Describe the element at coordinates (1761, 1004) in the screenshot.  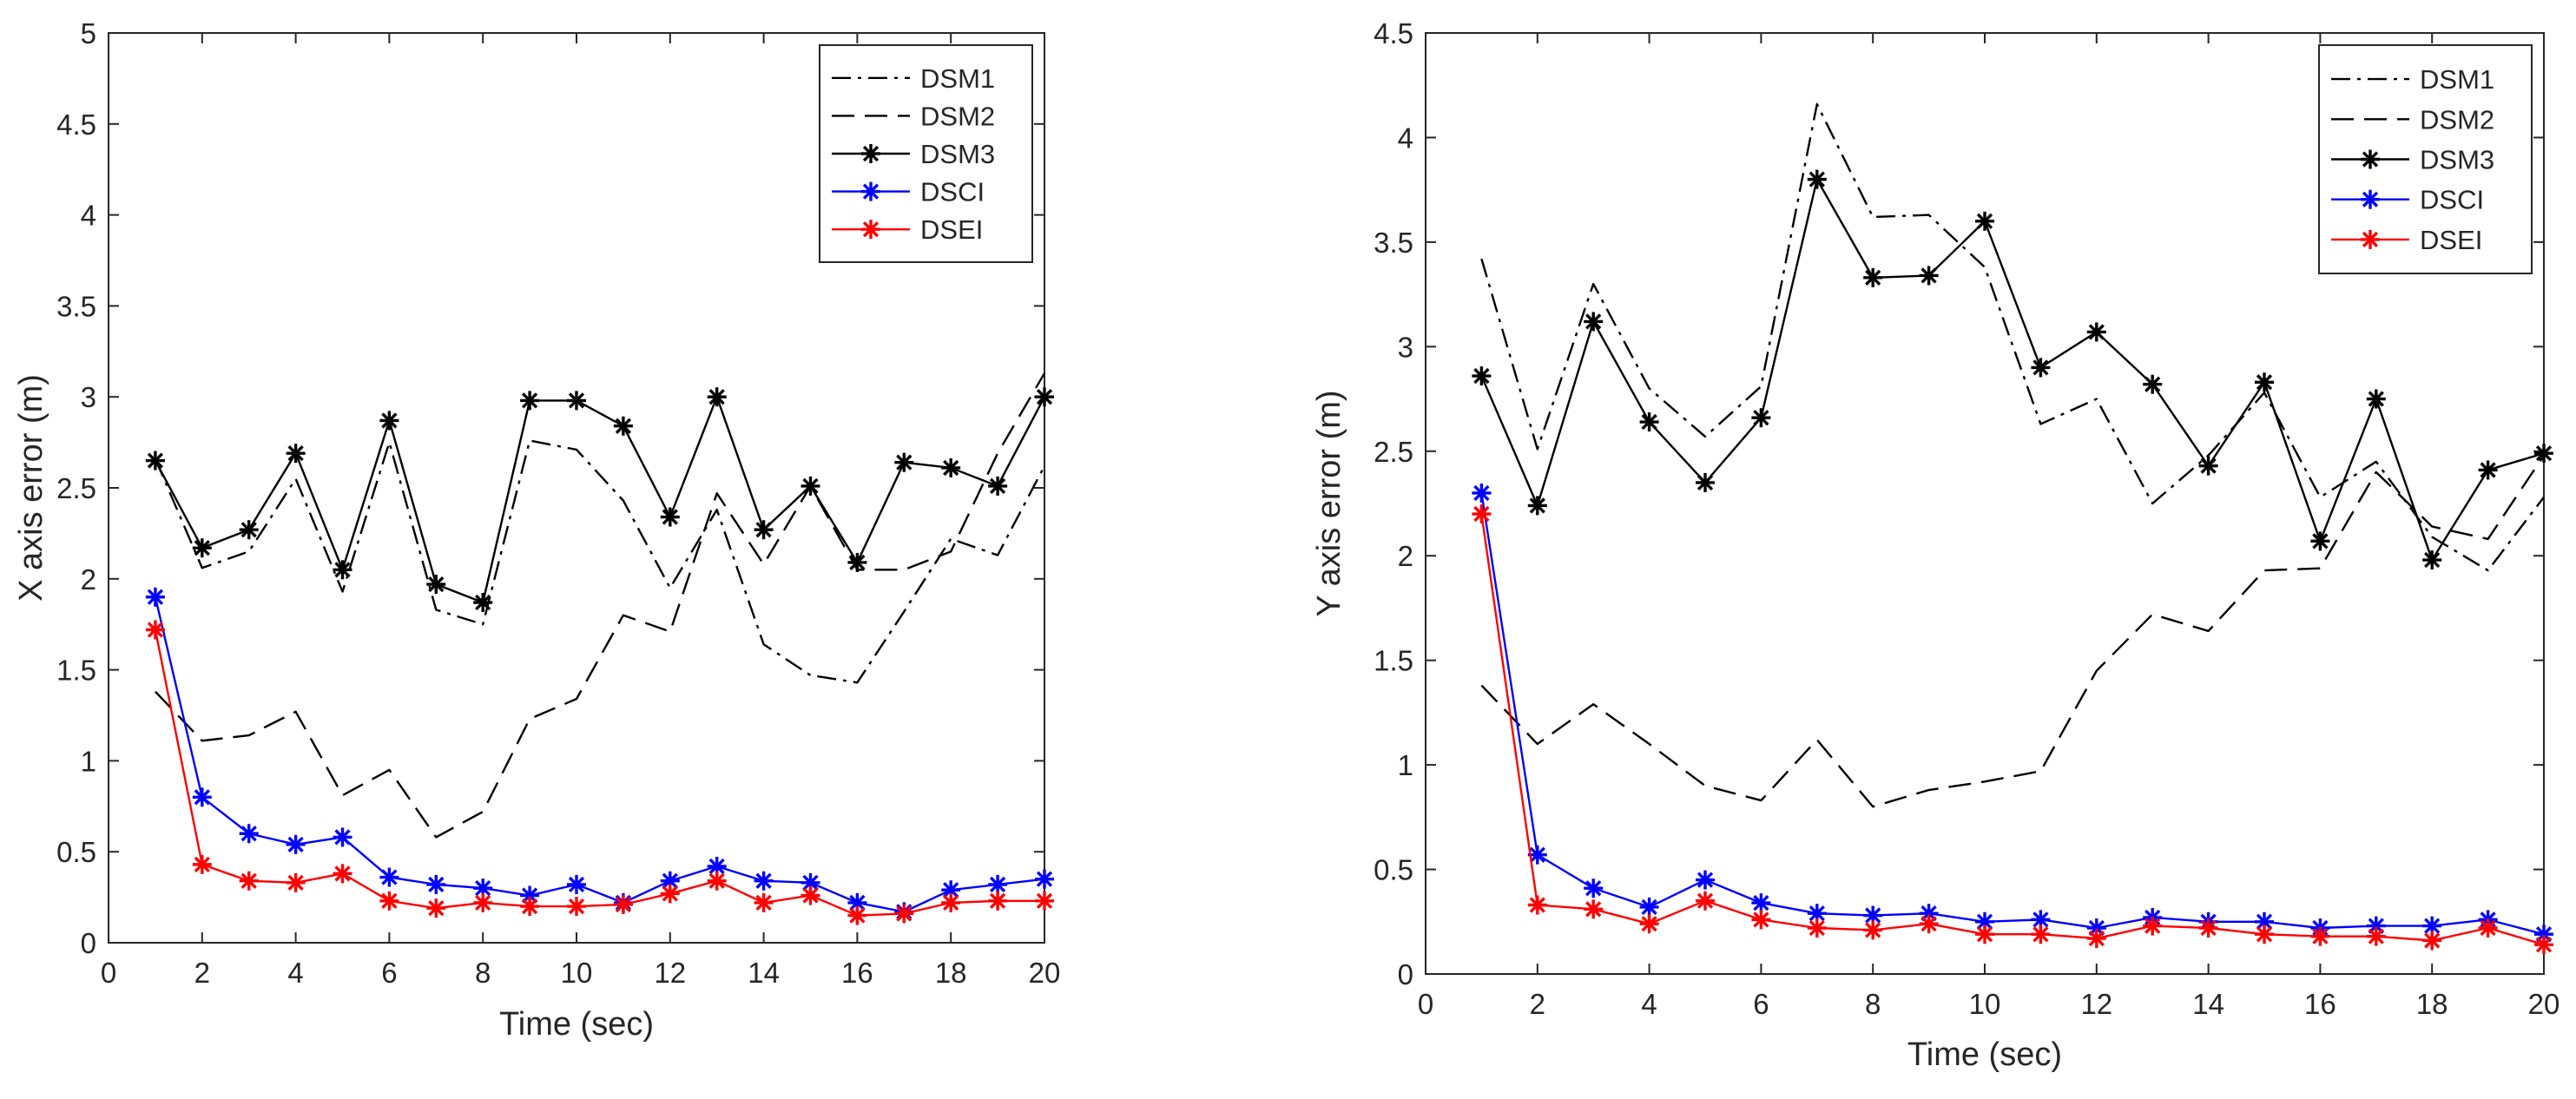
I see `x-tick-label: 6` at that location.